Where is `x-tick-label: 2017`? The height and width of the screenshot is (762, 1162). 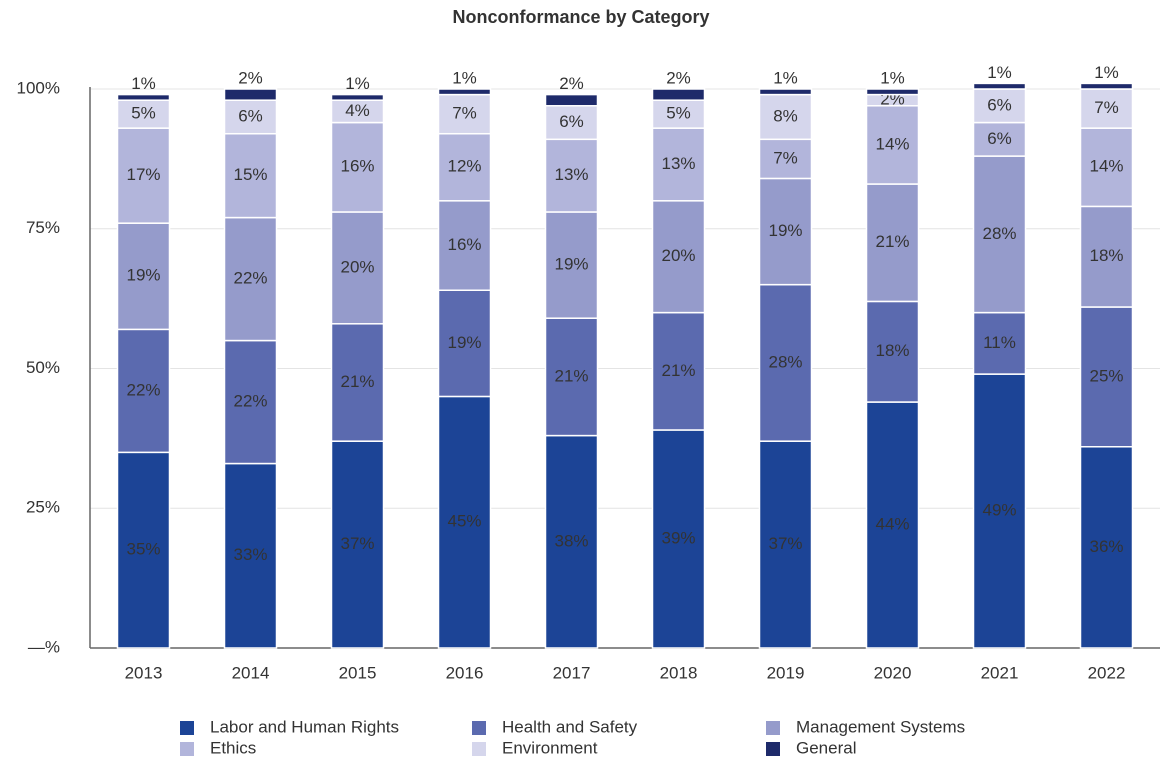 x-tick-label: 2017 is located at coordinates (572, 672).